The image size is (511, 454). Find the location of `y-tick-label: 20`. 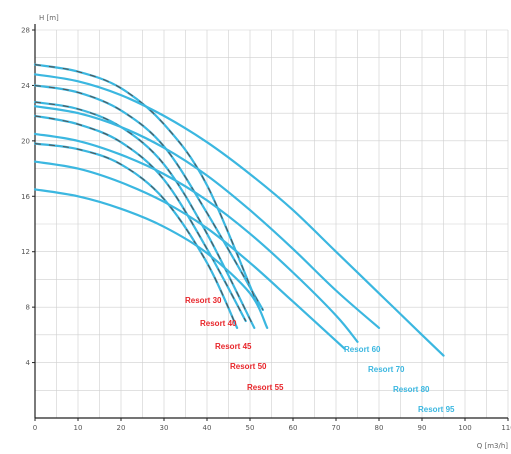

y-tick-label: 20 is located at coordinates (25, 141).